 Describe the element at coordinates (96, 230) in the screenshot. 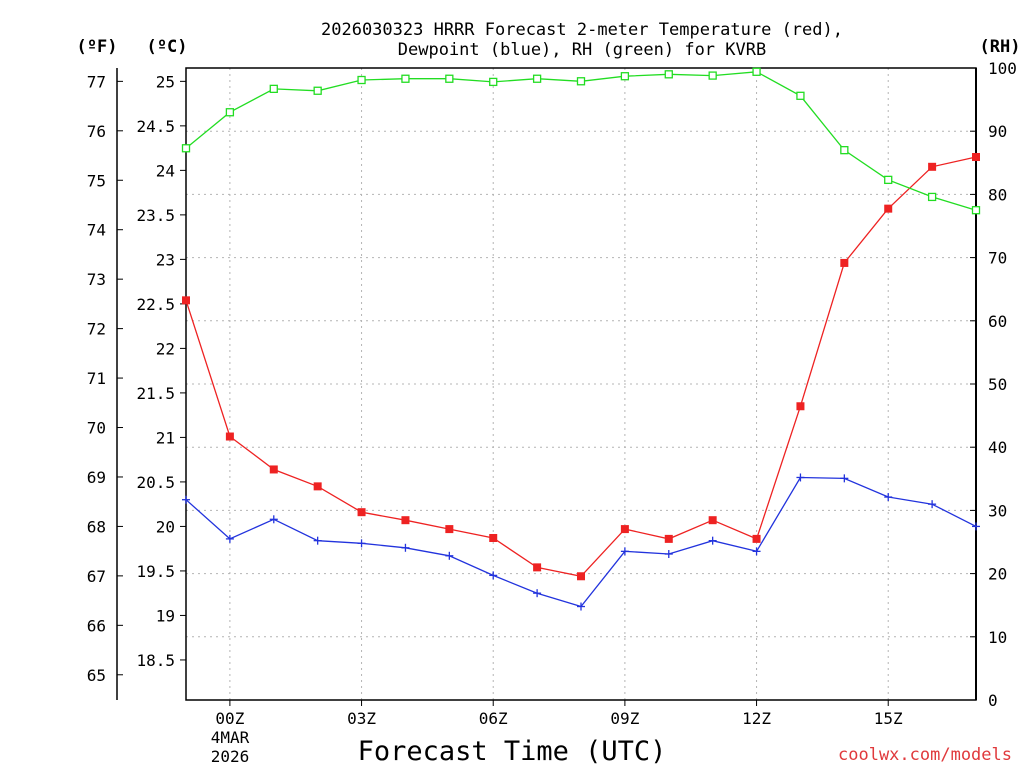

I see `fahrenheit-tick-label: 74` at that location.